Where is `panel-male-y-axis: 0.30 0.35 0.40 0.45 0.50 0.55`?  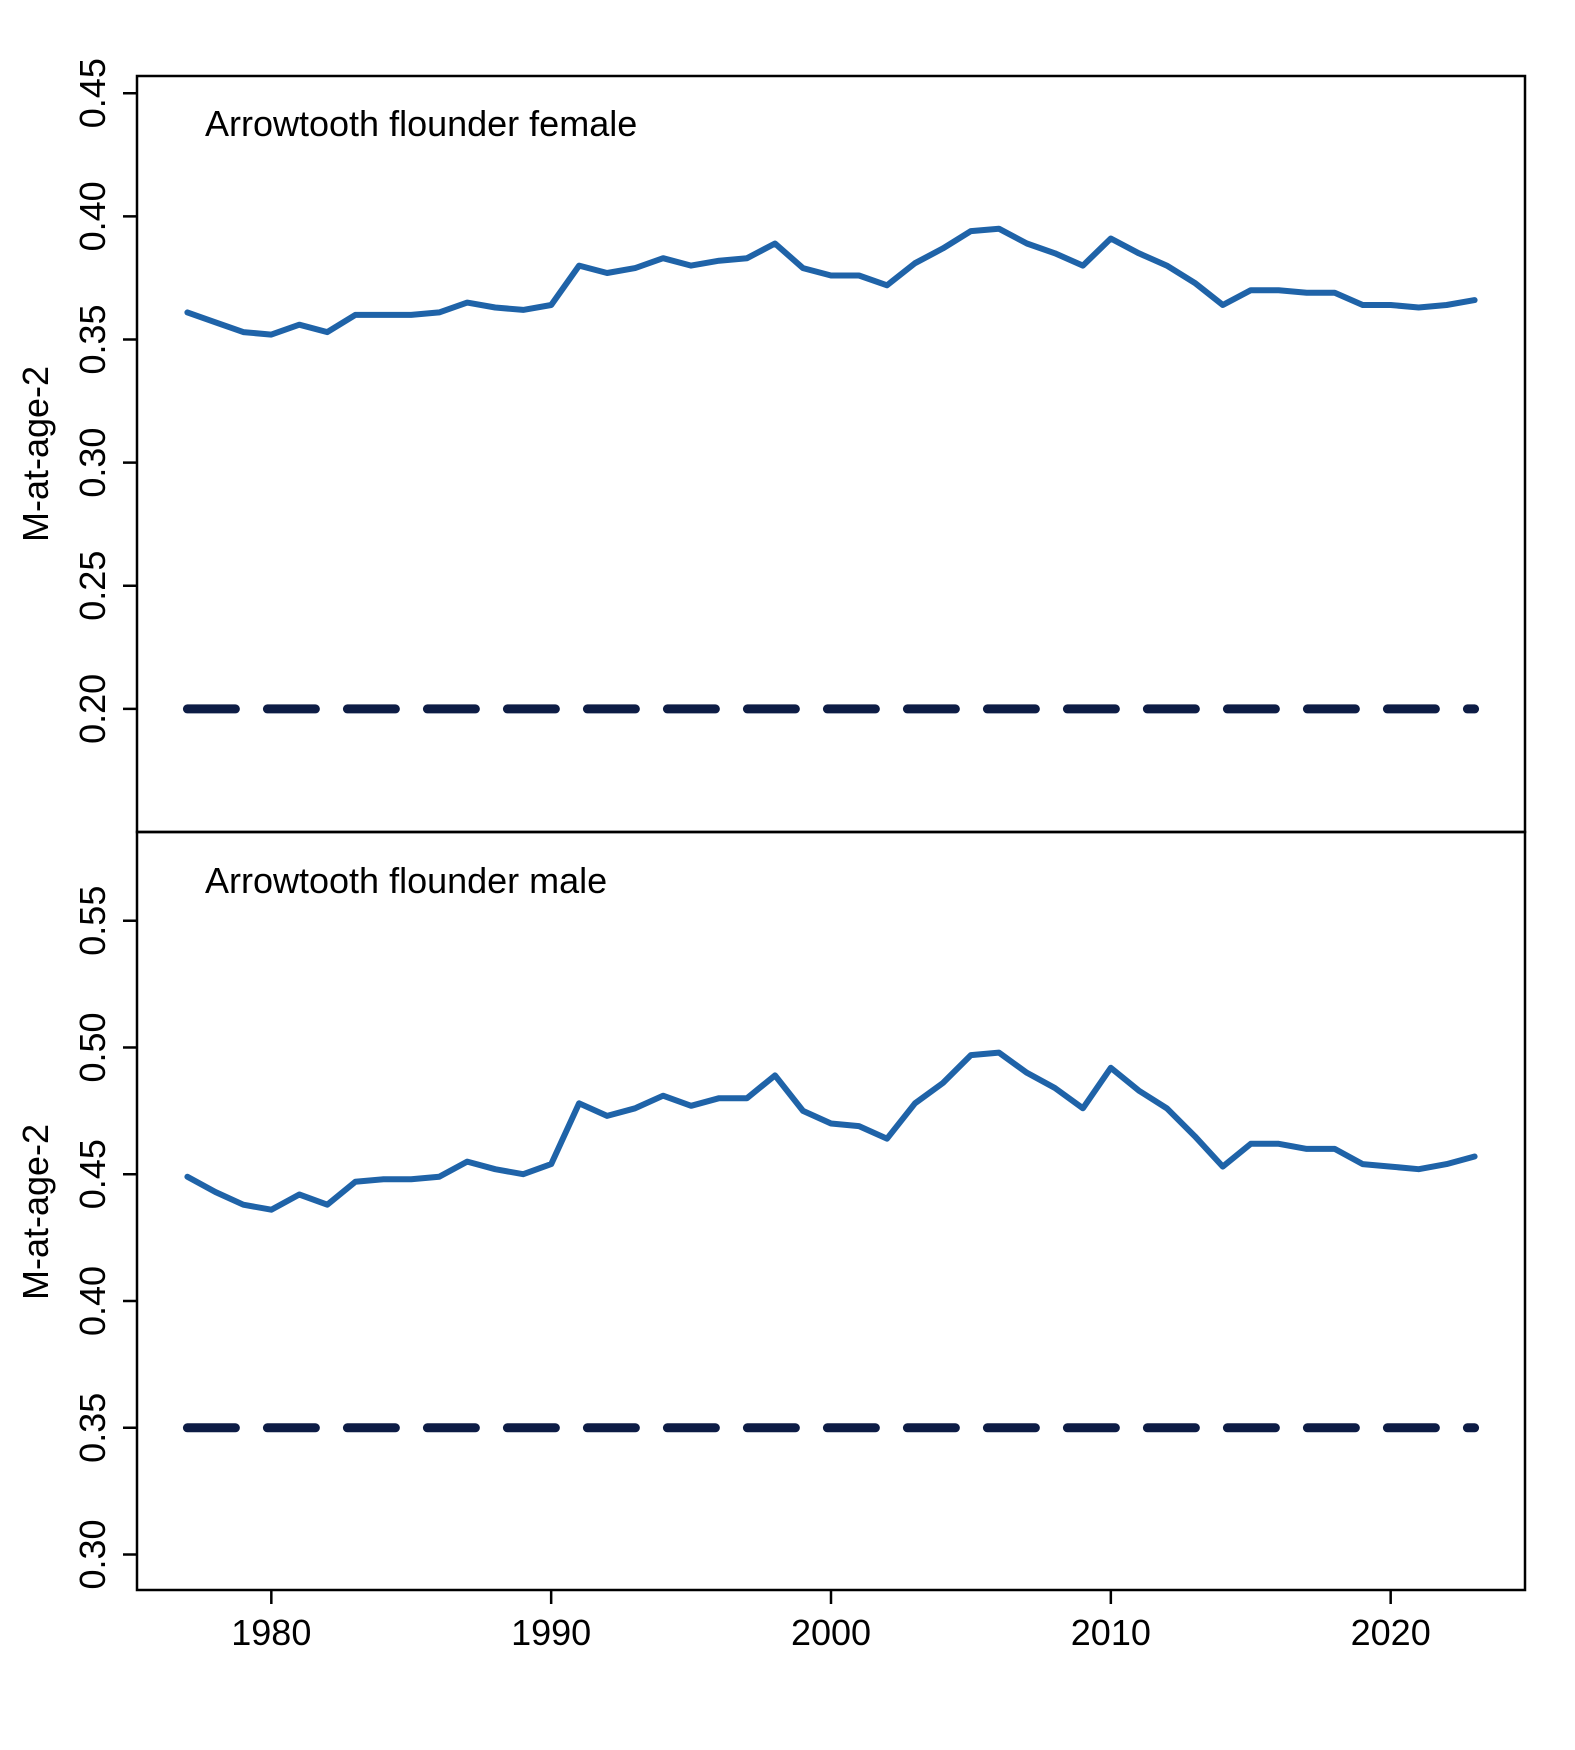 panel-male-y-axis: 0.30 0.35 0.40 0.45 0.50 0.55 is located at coordinates (104, 1238).